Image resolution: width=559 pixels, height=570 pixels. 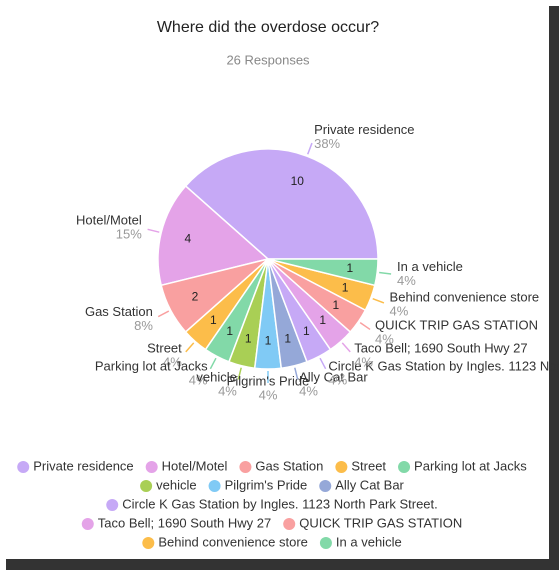 I want to click on legend-item: Street, so click(x=360, y=465).